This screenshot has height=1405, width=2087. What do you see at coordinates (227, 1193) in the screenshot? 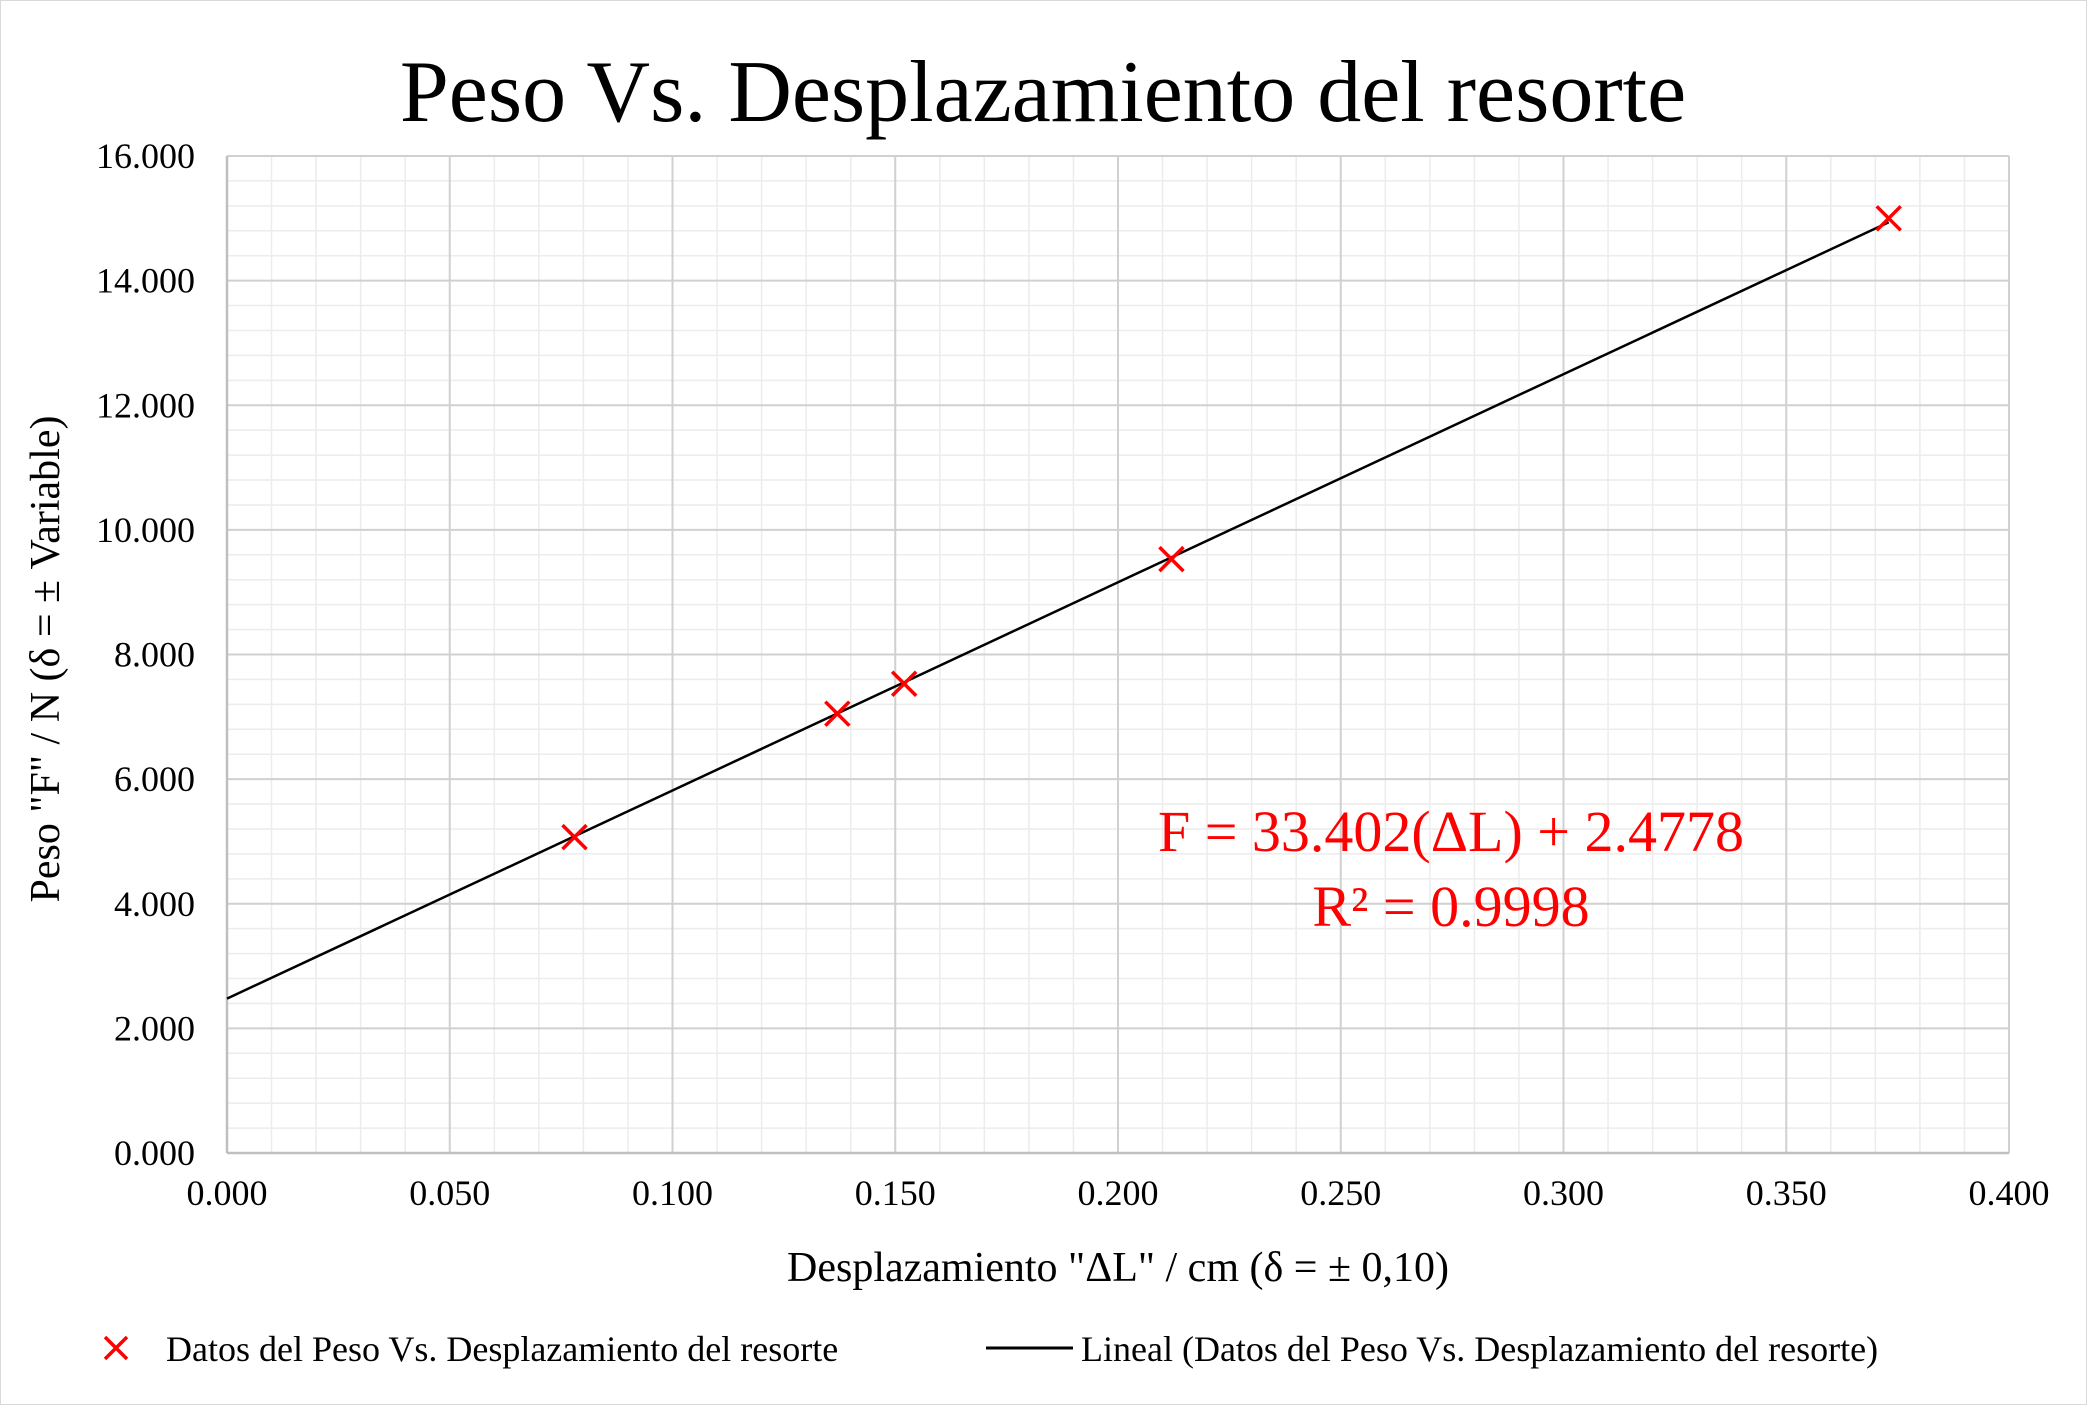
I see `x-tick-label: 0.000` at bounding box center [227, 1193].